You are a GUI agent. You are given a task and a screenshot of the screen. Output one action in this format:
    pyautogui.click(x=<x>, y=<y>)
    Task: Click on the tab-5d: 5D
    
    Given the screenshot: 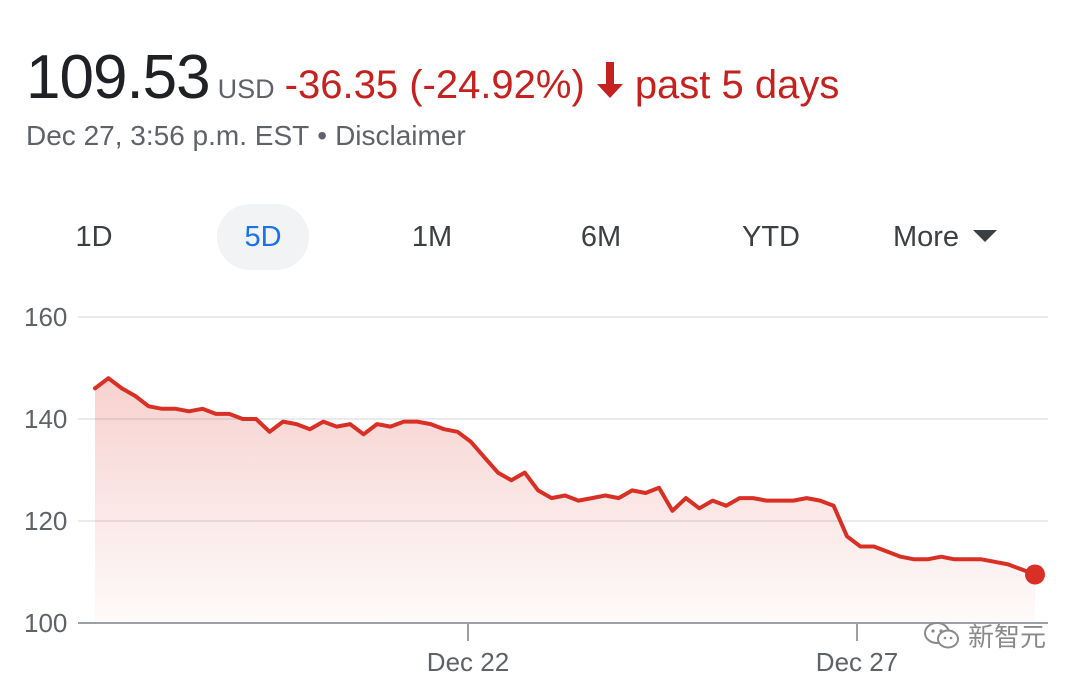 What is the action you would take?
    pyautogui.click(x=263, y=237)
    